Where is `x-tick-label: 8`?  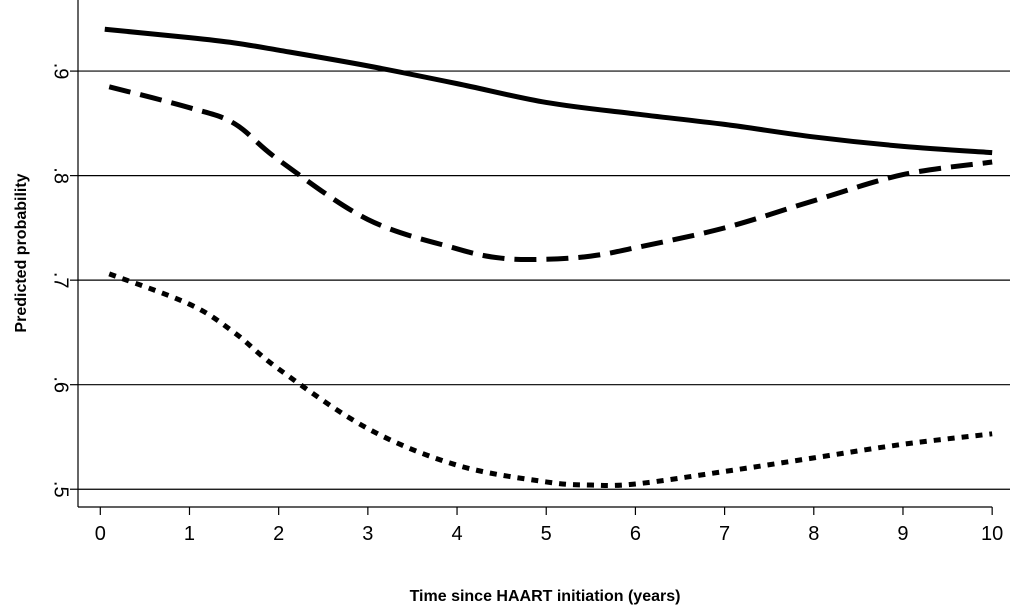 x-tick-label: 8 is located at coordinates (813, 534).